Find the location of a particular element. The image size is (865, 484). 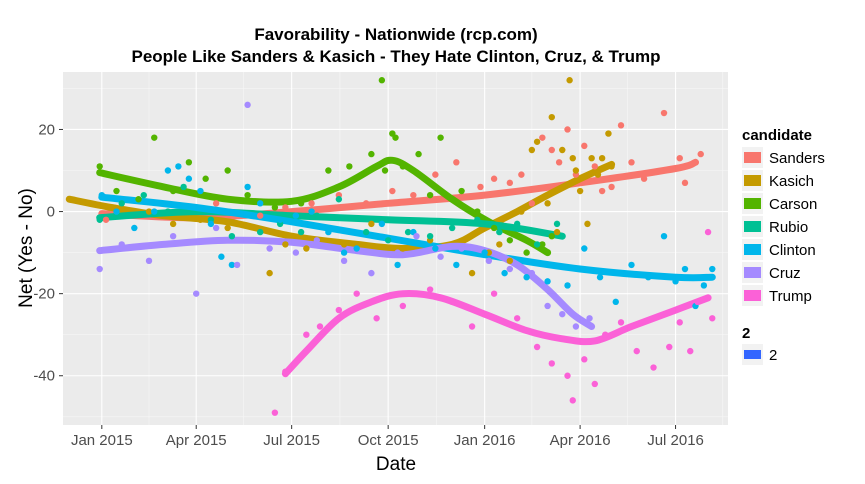

legend-title: candidate is located at coordinates (777, 135).